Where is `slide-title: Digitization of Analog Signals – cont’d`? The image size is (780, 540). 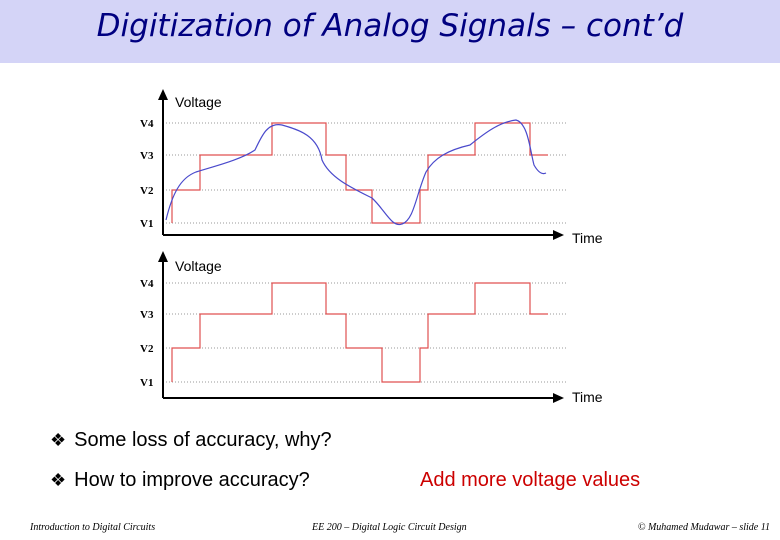 slide-title: Digitization of Analog Signals – cont’d is located at coordinates (390, 26).